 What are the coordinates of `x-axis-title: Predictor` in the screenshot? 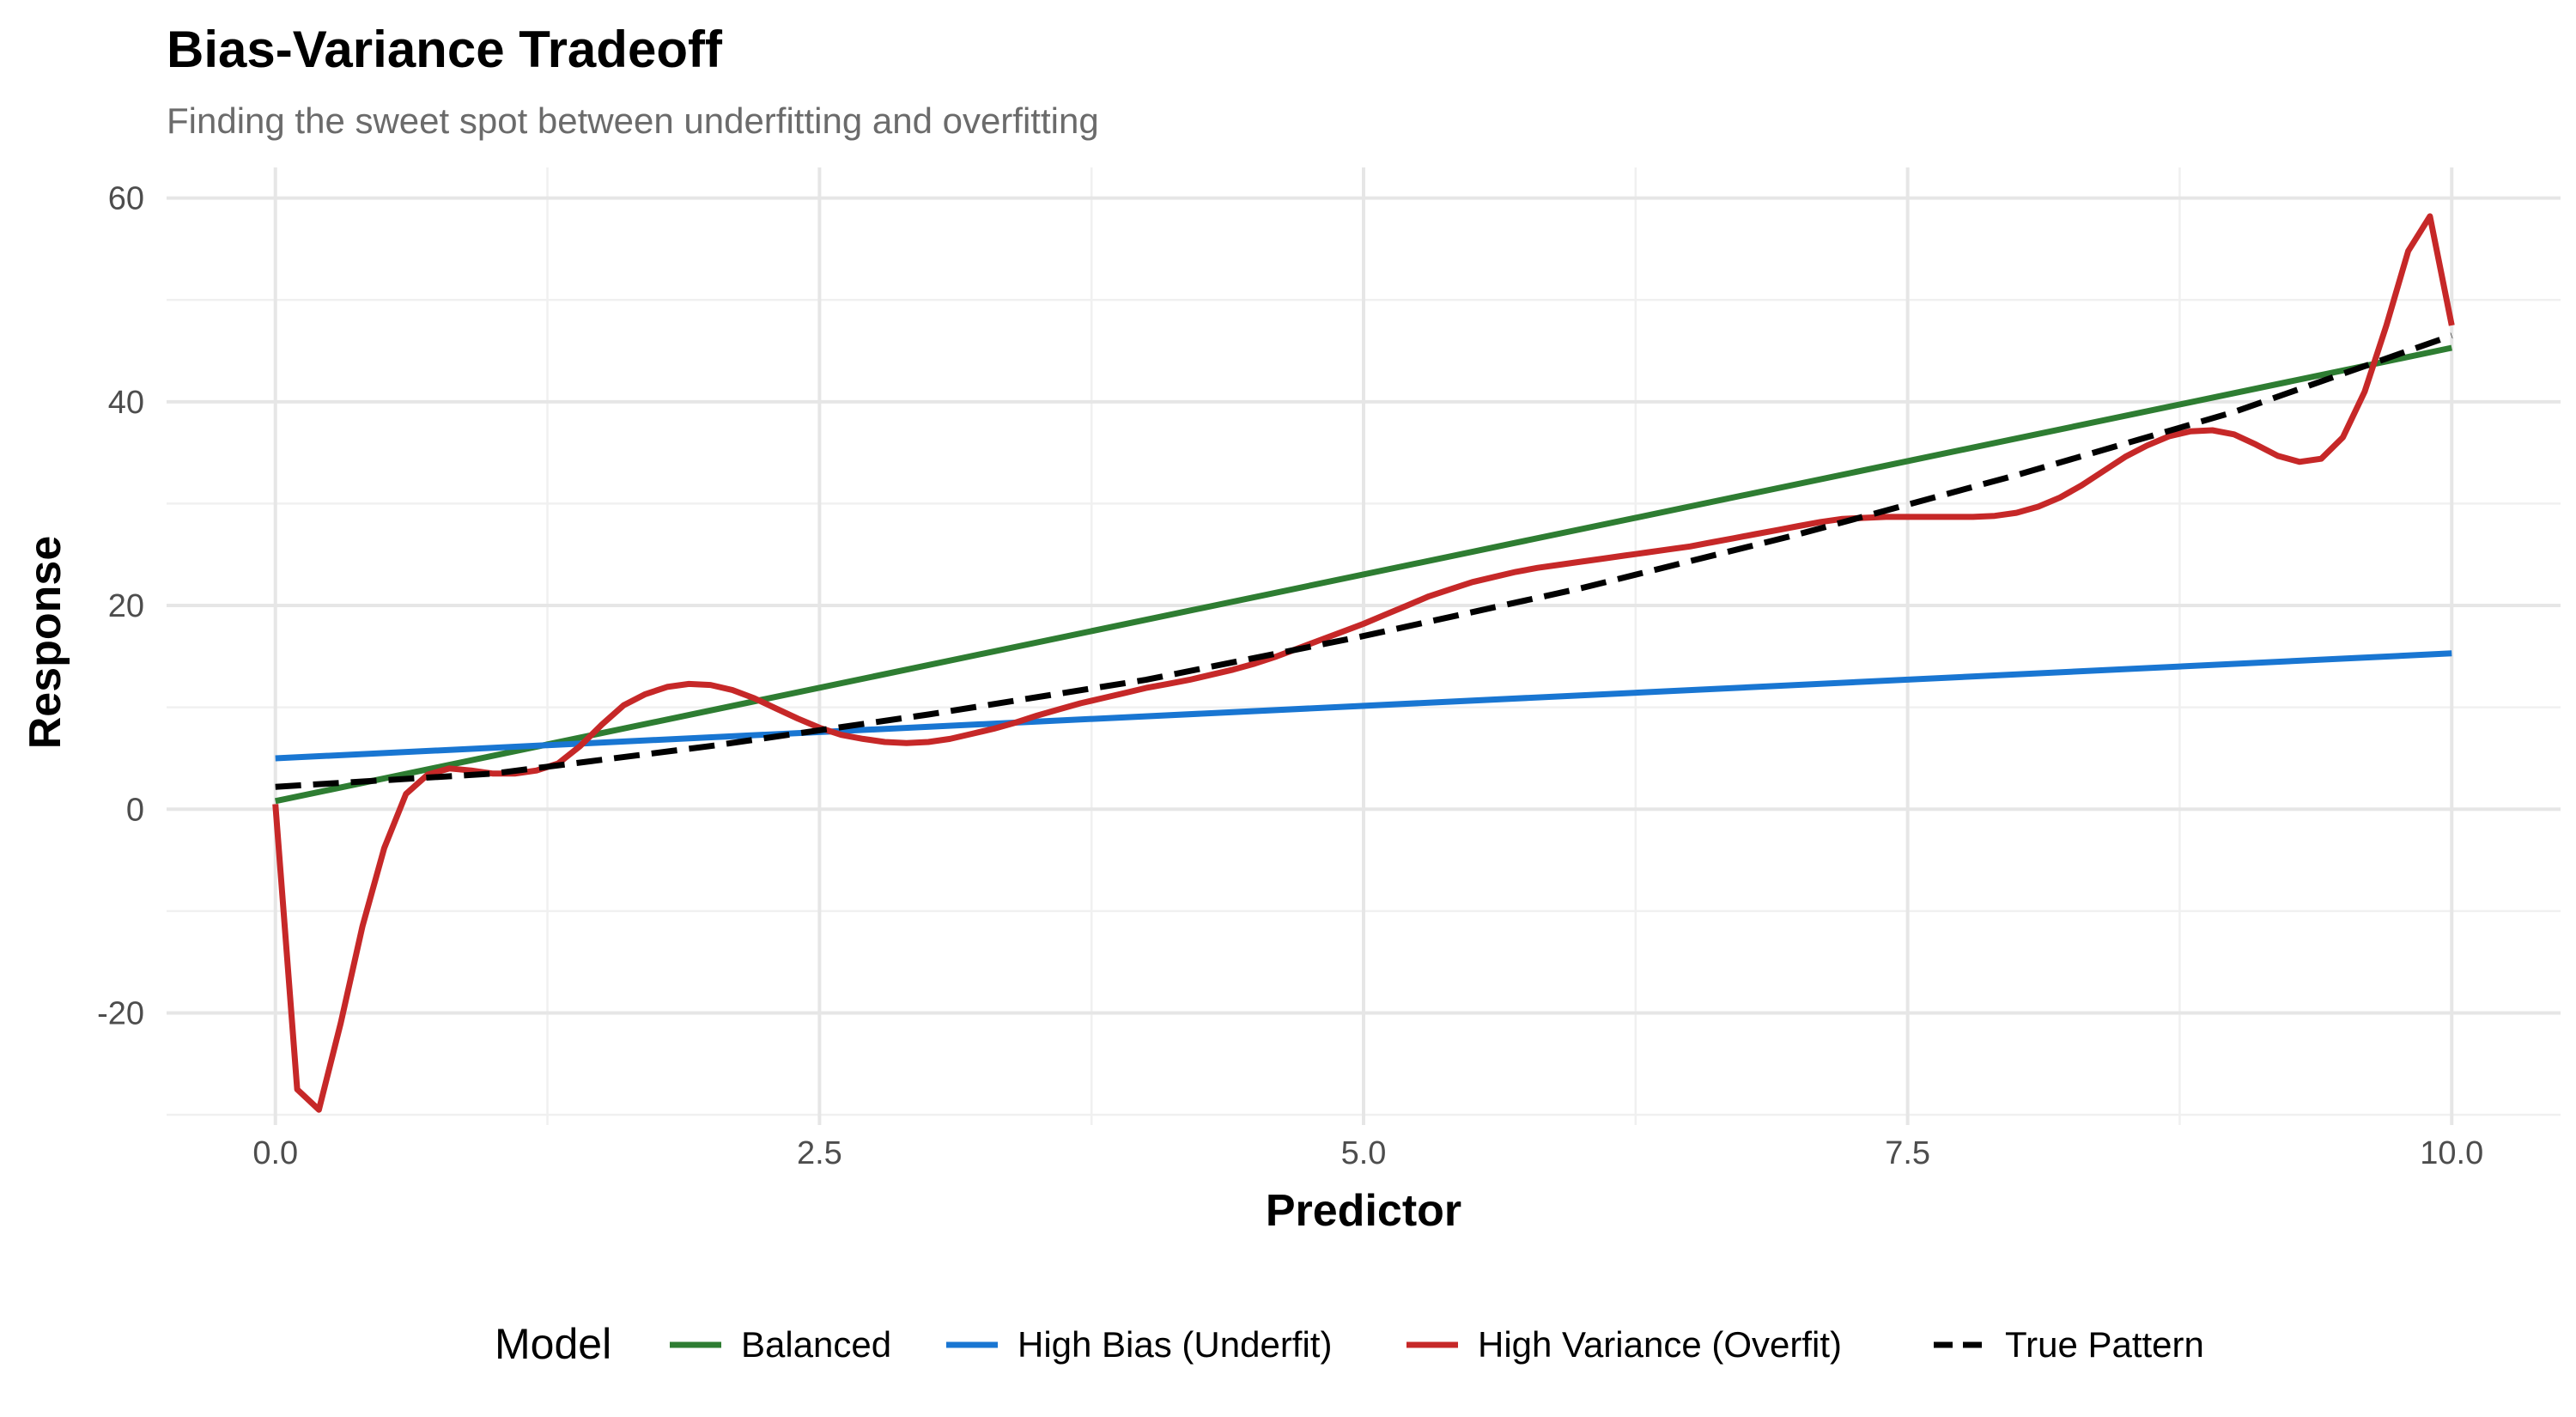 It's located at (1363, 1211).